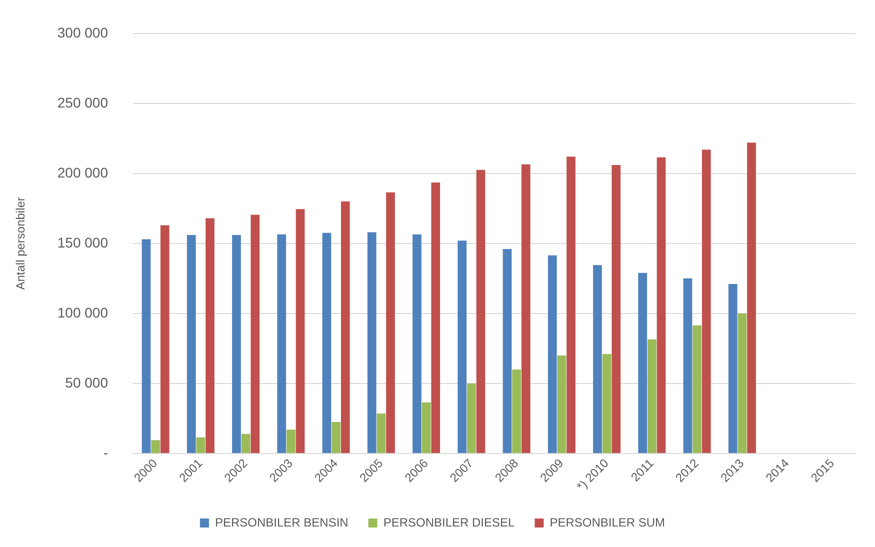 Image resolution: width=875 pixels, height=547 pixels. Describe the element at coordinates (82, 242) in the screenshot. I see `y-tick-label: 150 000` at that location.